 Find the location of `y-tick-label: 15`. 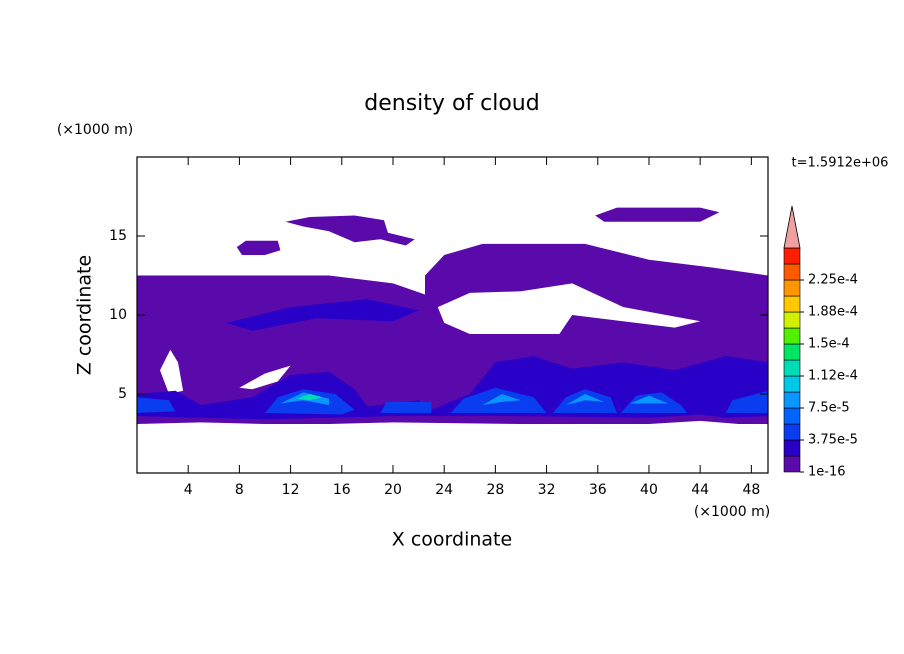

y-tick-label: 15 is located at coordinates (118, 236).